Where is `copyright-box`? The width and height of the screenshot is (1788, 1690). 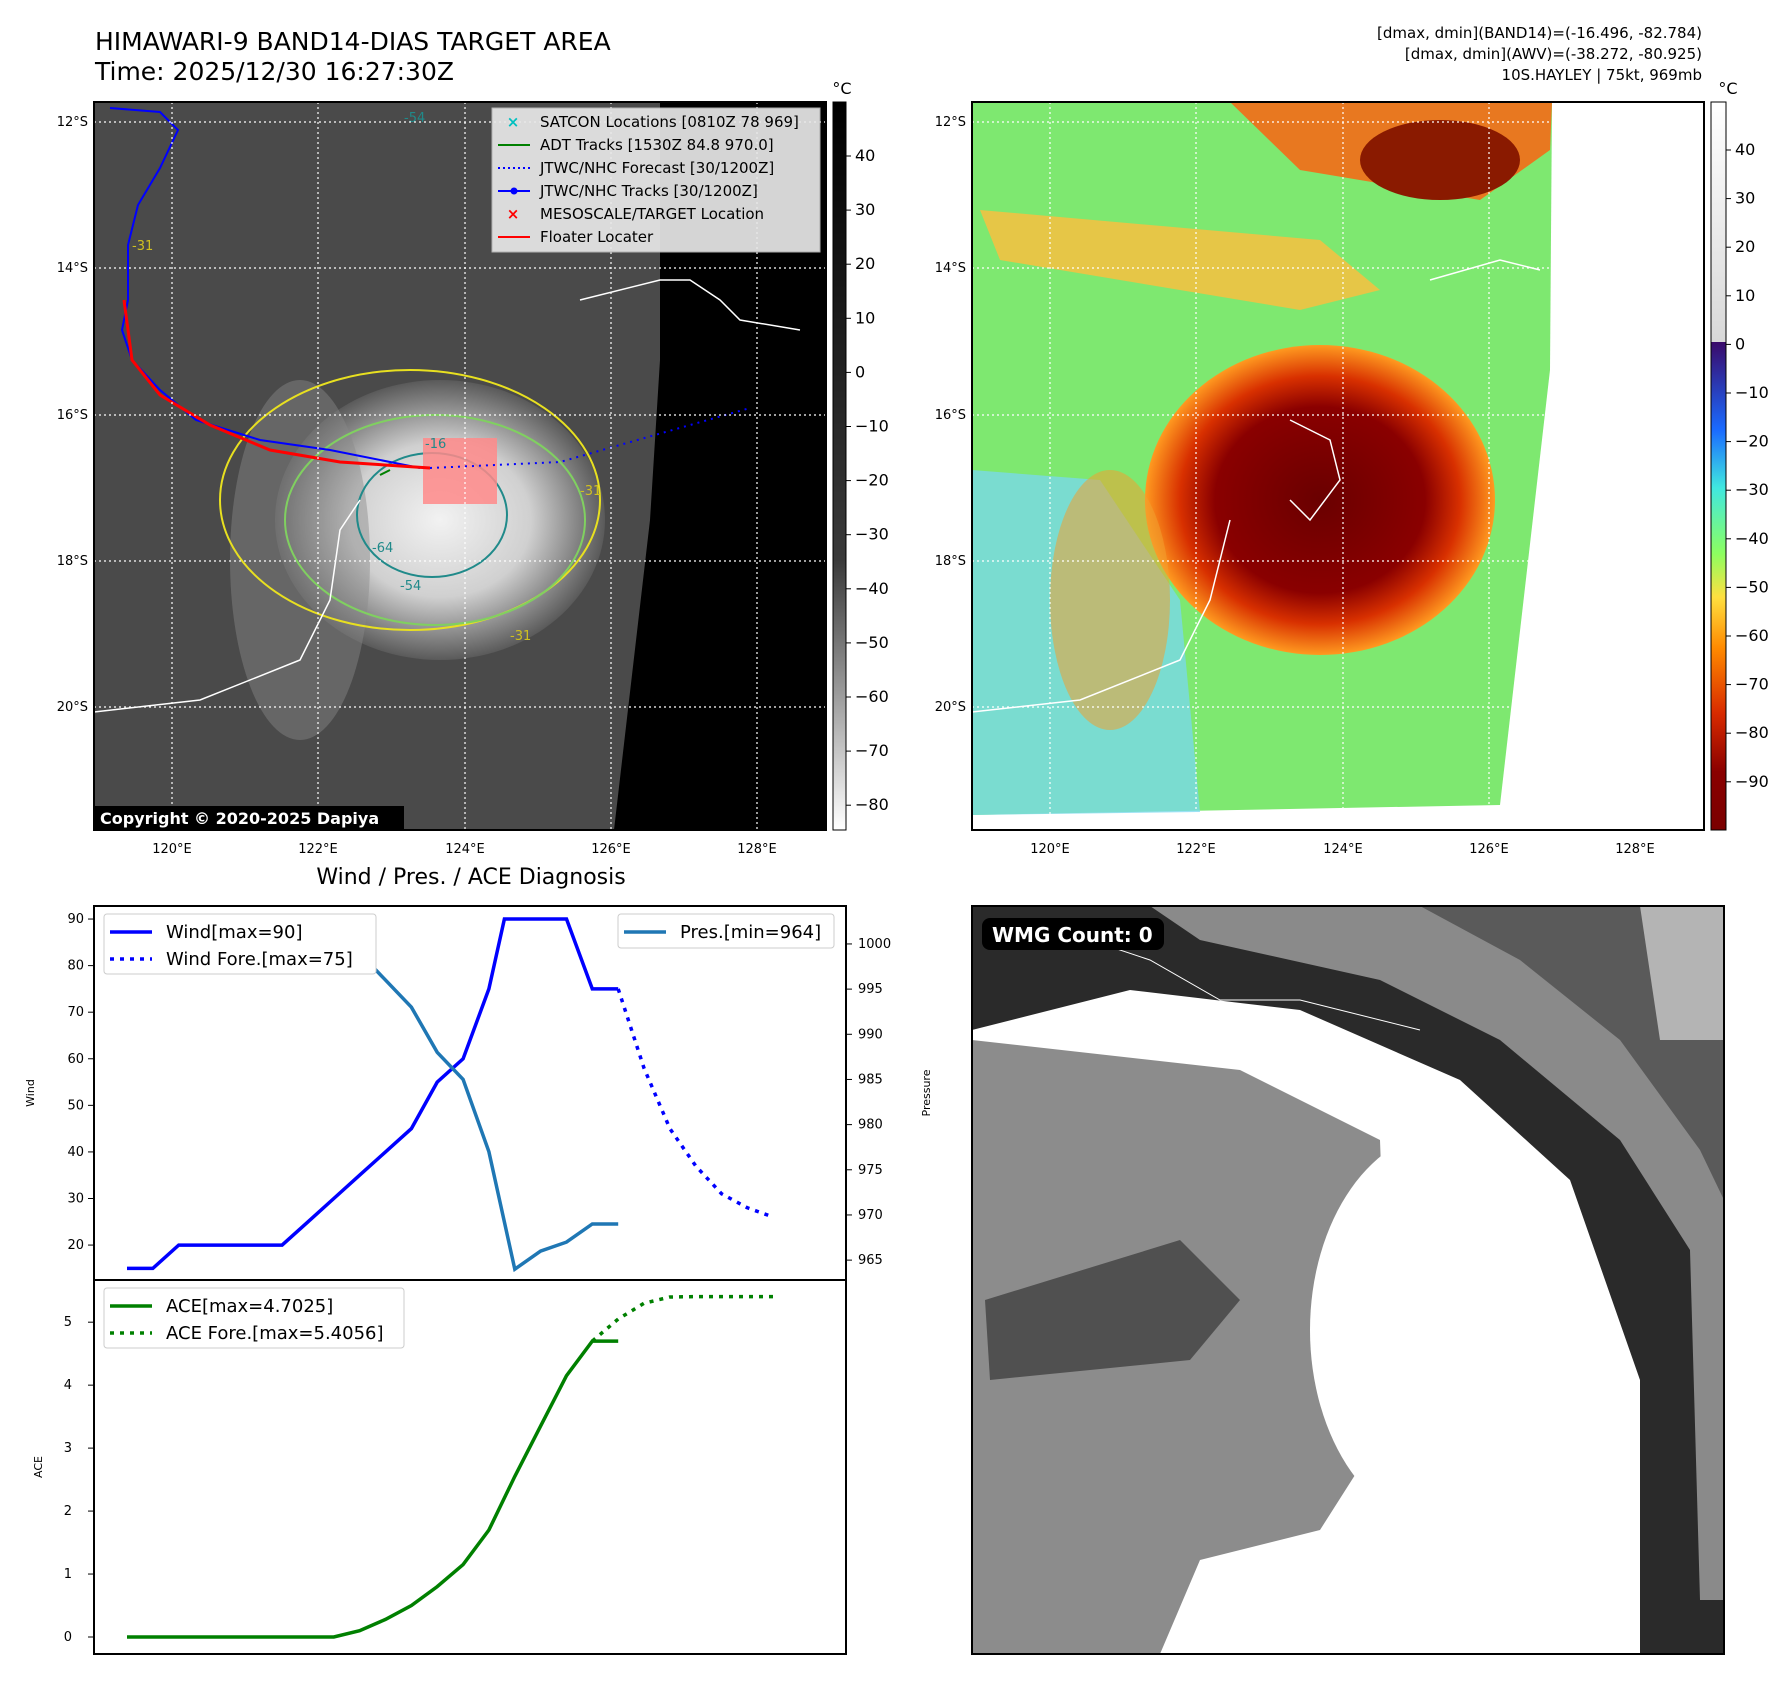
copyright-box is located at coordinates (249, 818).